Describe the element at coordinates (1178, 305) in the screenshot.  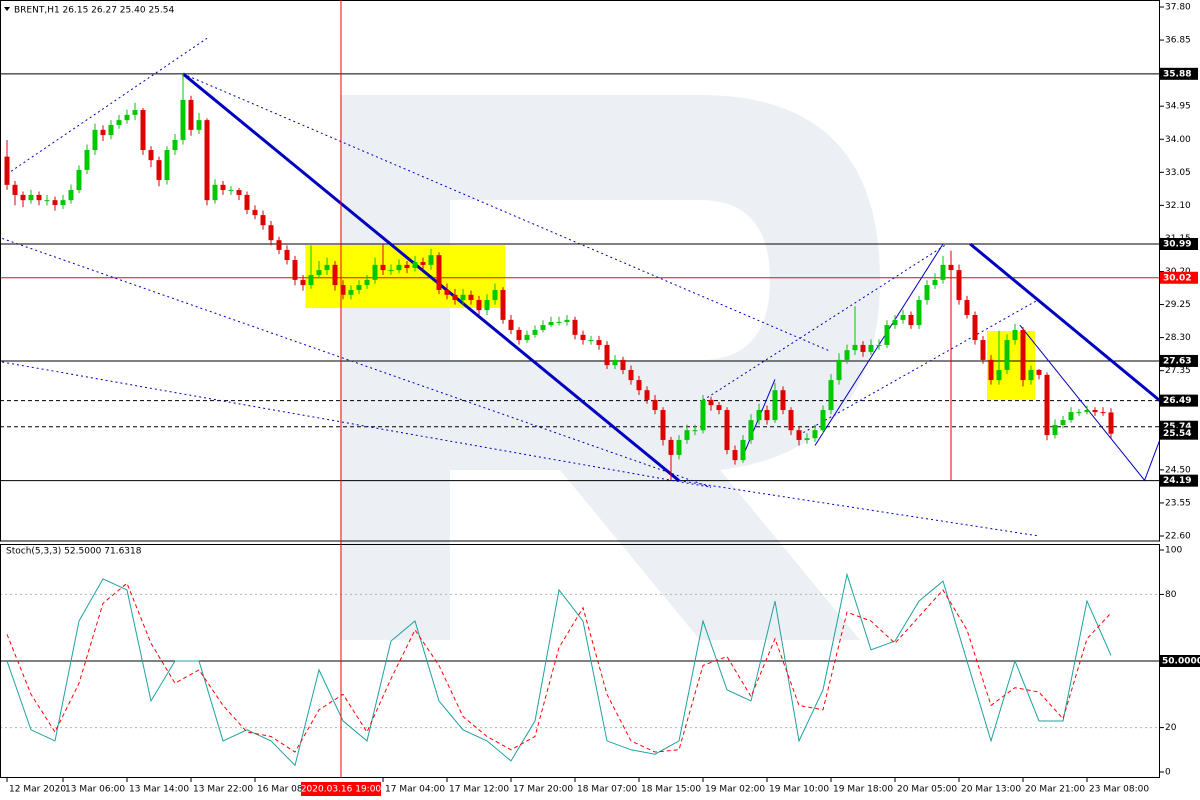
I see `y-tick-label: 29.25` at that location.